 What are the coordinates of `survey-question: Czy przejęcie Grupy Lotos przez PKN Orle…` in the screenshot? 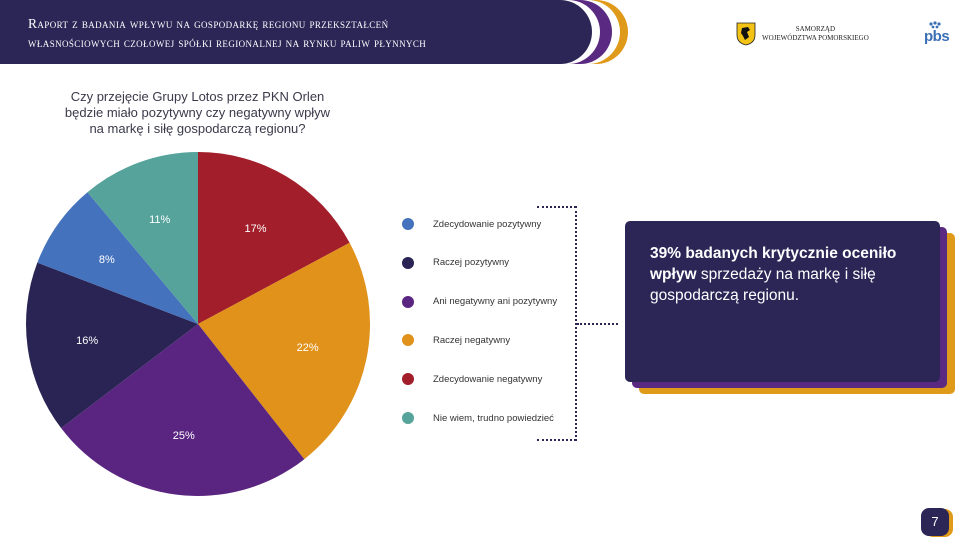 It's located at (197, 113).